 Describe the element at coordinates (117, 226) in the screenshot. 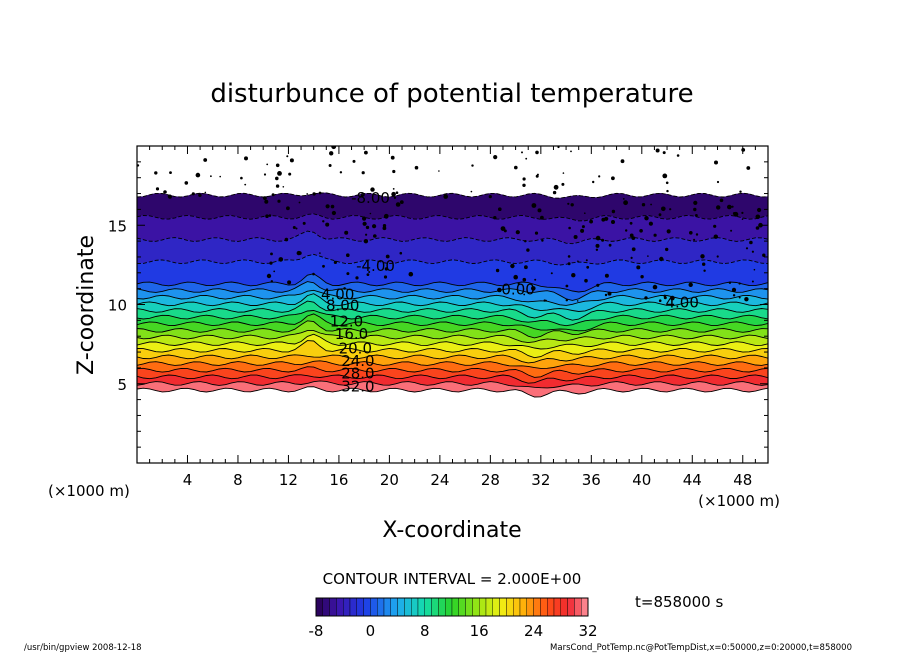

I see `y-tick-label: 15` at that location.